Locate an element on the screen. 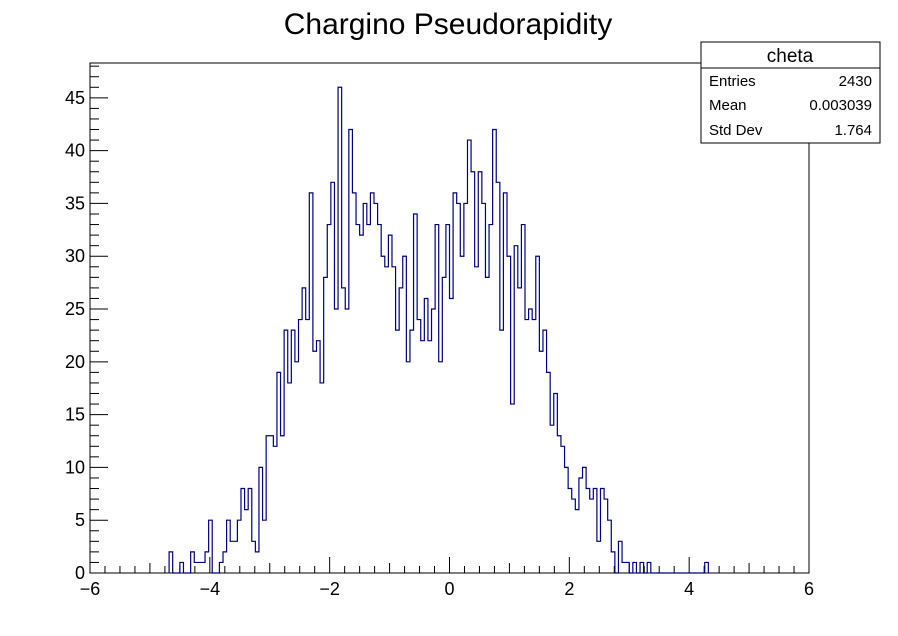 This screenshot has height=636, width=898. stats-label-entries: Entries is located at coordinates (732, 81).